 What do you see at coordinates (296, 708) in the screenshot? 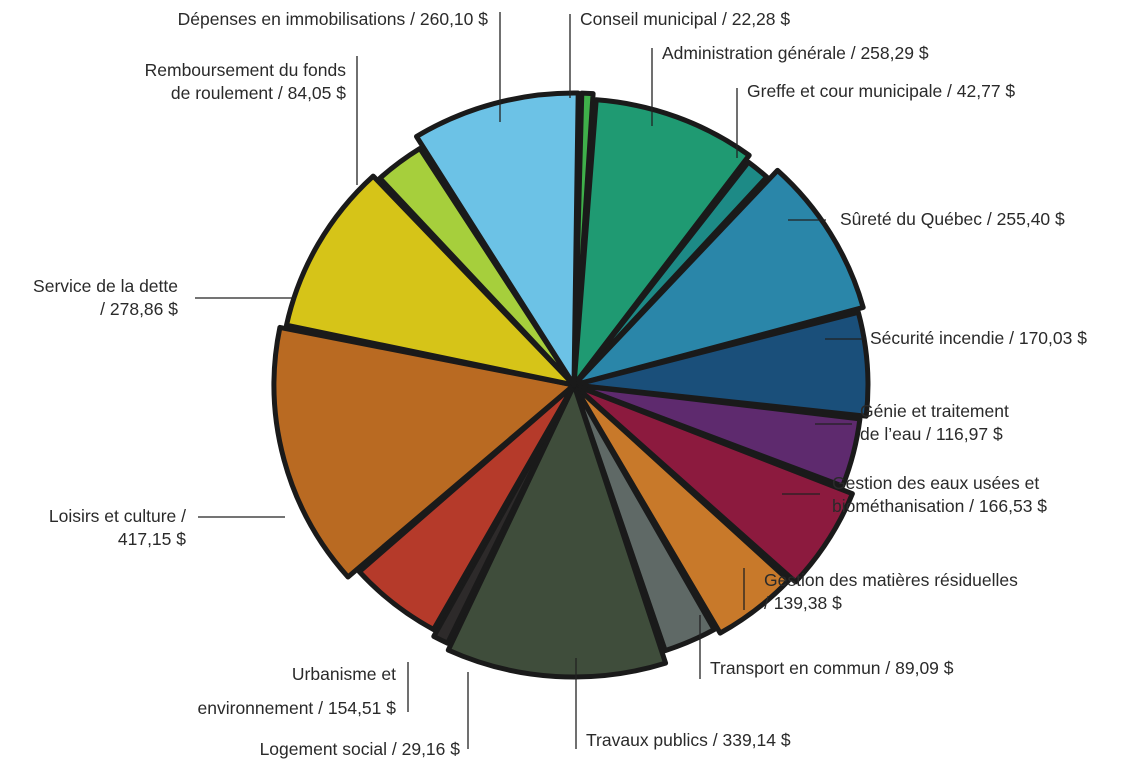
I see `label-line: environnement / 154,51 $` at bounding box center [296, 708].